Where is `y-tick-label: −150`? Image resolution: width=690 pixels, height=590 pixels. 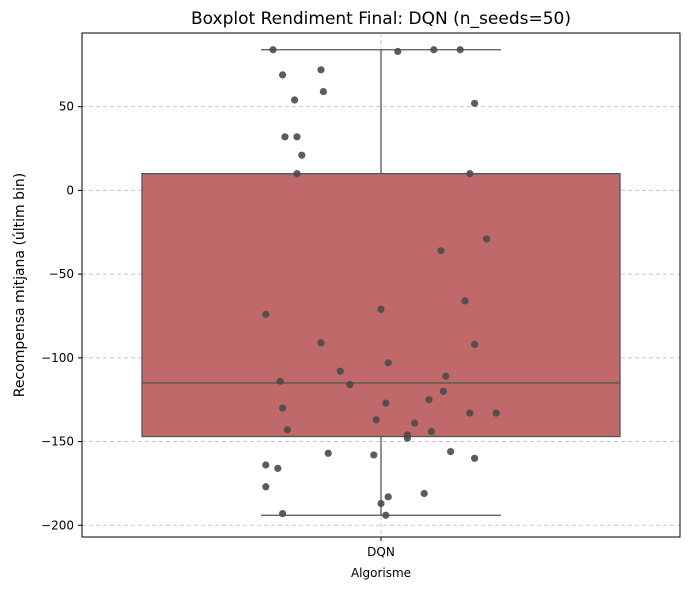
y-tick-label: −150 is located at coordinates (57, 442).